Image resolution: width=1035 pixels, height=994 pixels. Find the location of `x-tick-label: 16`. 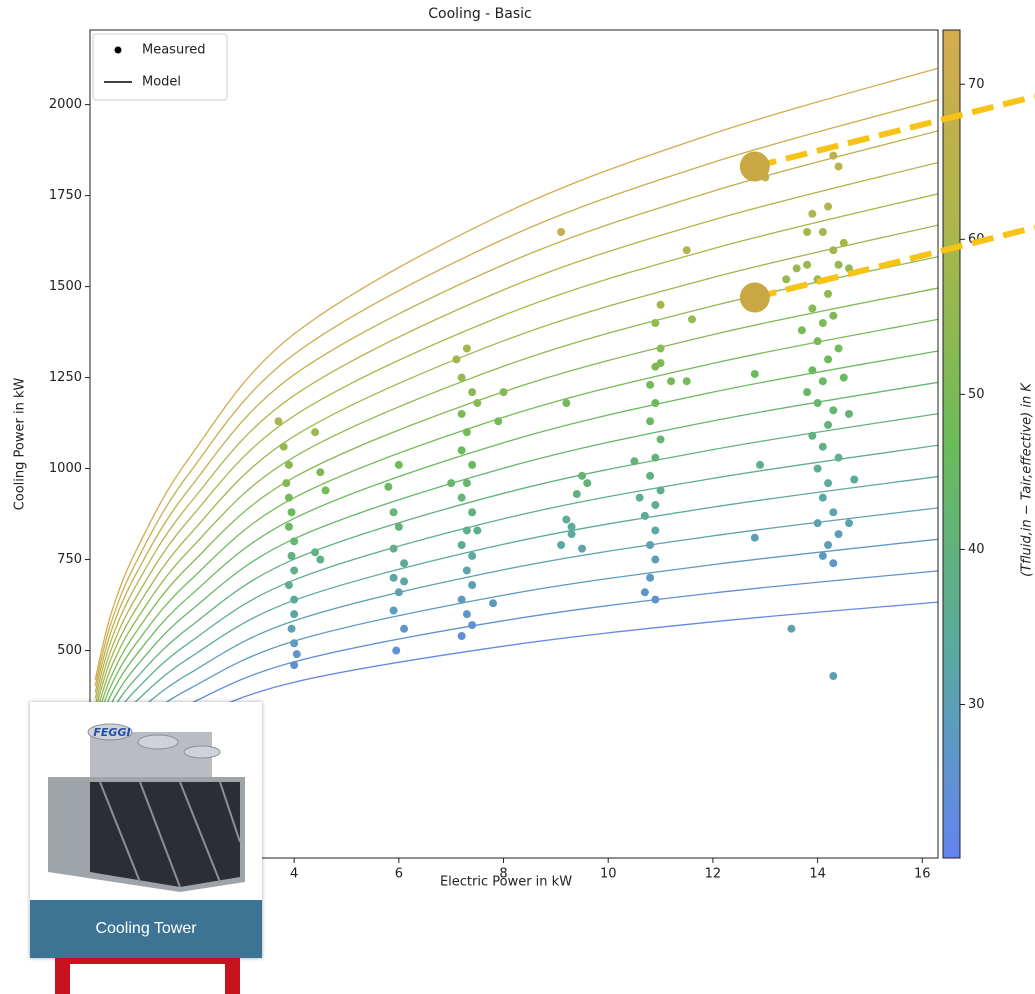

x-tick-label: 16 is located at coordinates (922, 874).